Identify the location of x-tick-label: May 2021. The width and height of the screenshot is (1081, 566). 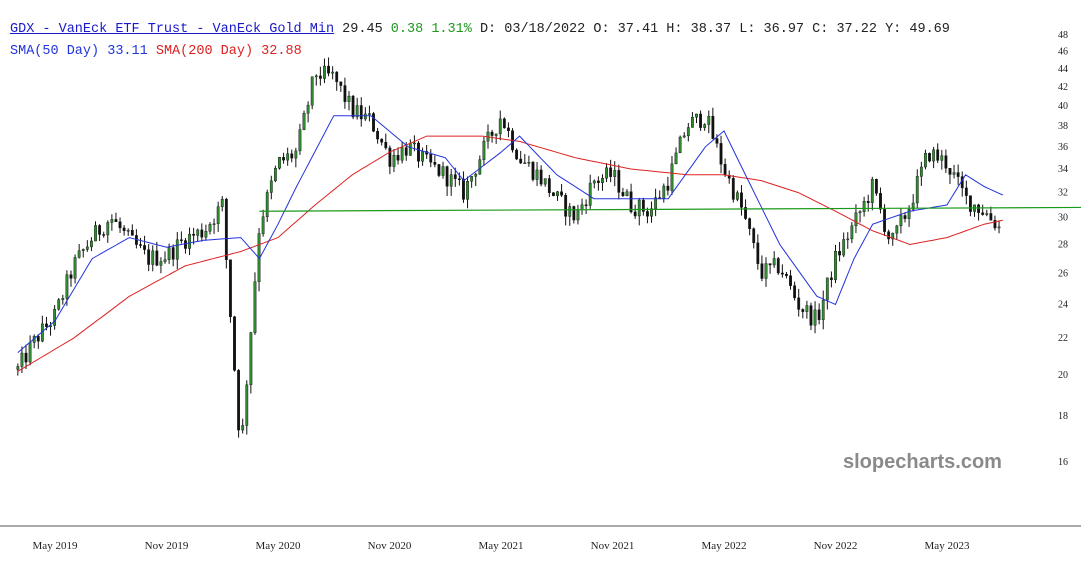
(501, 546).